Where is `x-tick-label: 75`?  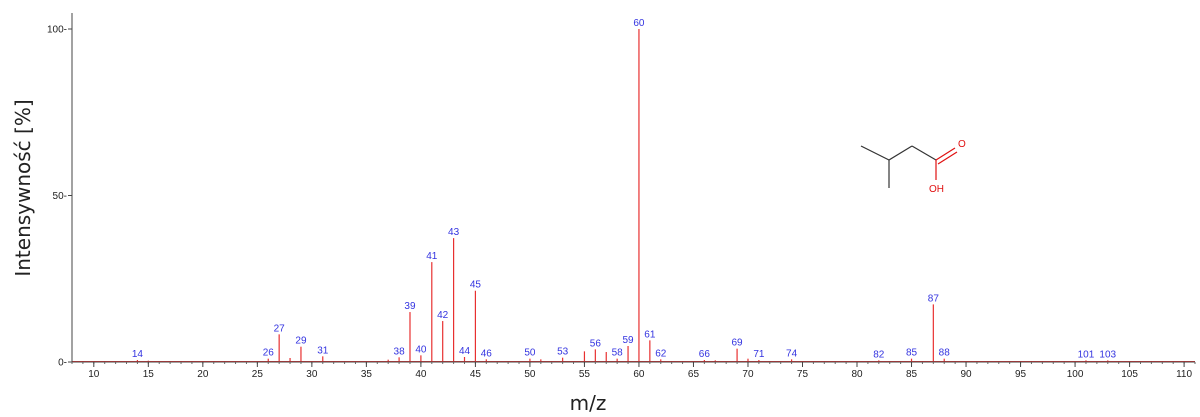 x-tick-label: 75 is located at coordinates (803, 374).